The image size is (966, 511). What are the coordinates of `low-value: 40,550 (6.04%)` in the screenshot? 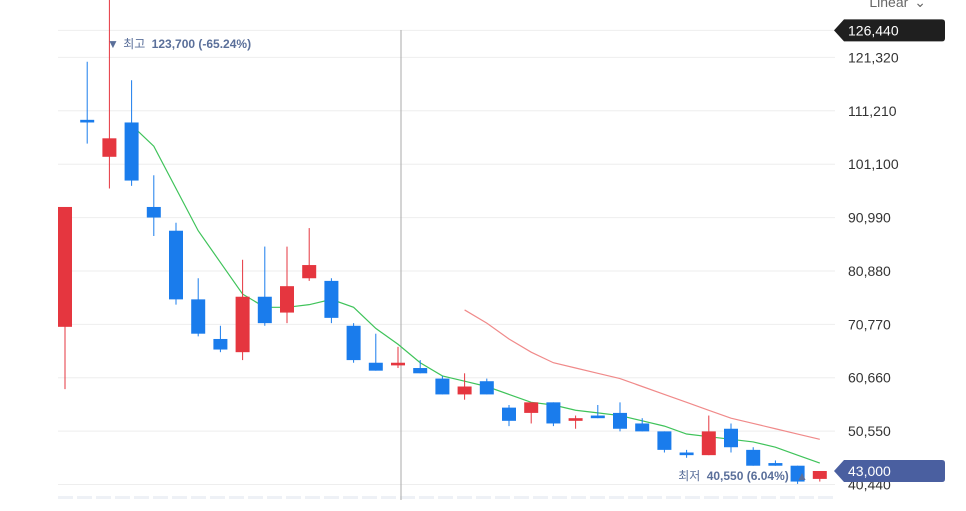 It's located at (748, 476).